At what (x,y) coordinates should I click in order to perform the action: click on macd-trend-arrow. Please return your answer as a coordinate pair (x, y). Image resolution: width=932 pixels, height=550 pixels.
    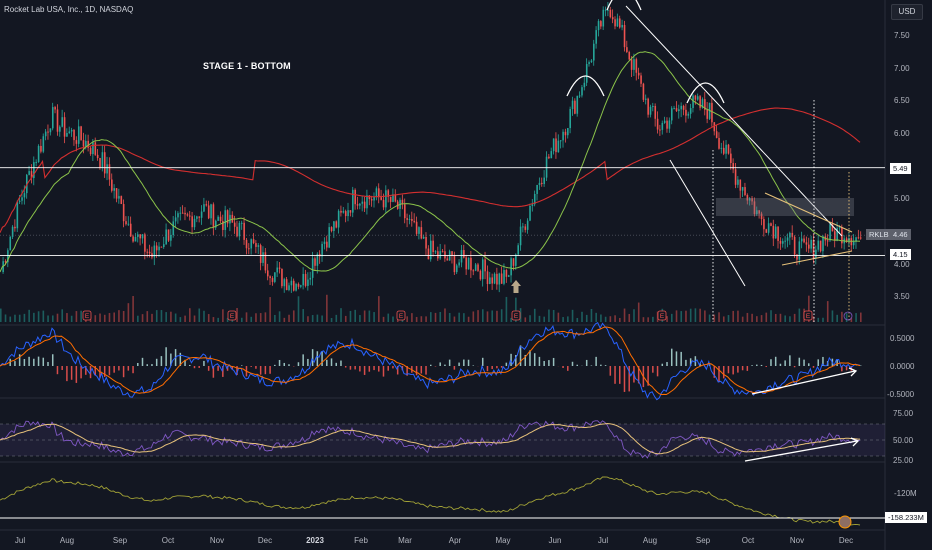
    Looking at the image, I should click on (803, 382).